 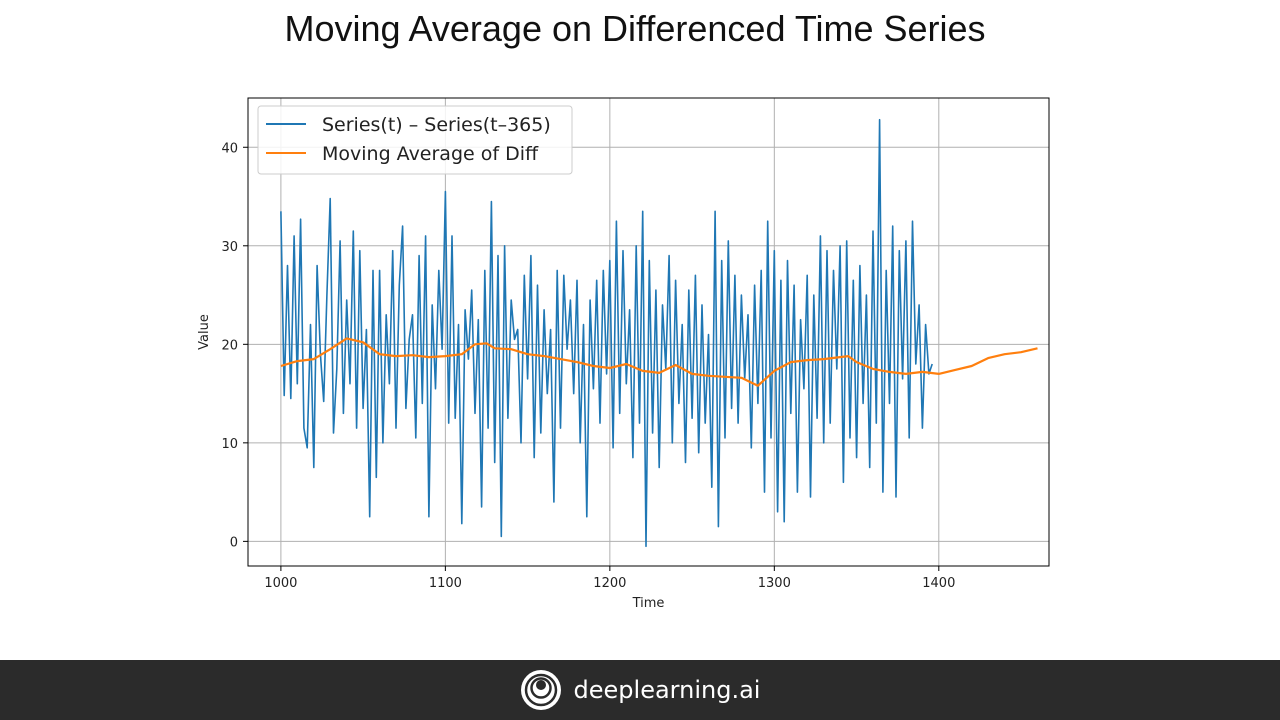 I want to click on y-tick-label: 40, so click(x=229, y=148).